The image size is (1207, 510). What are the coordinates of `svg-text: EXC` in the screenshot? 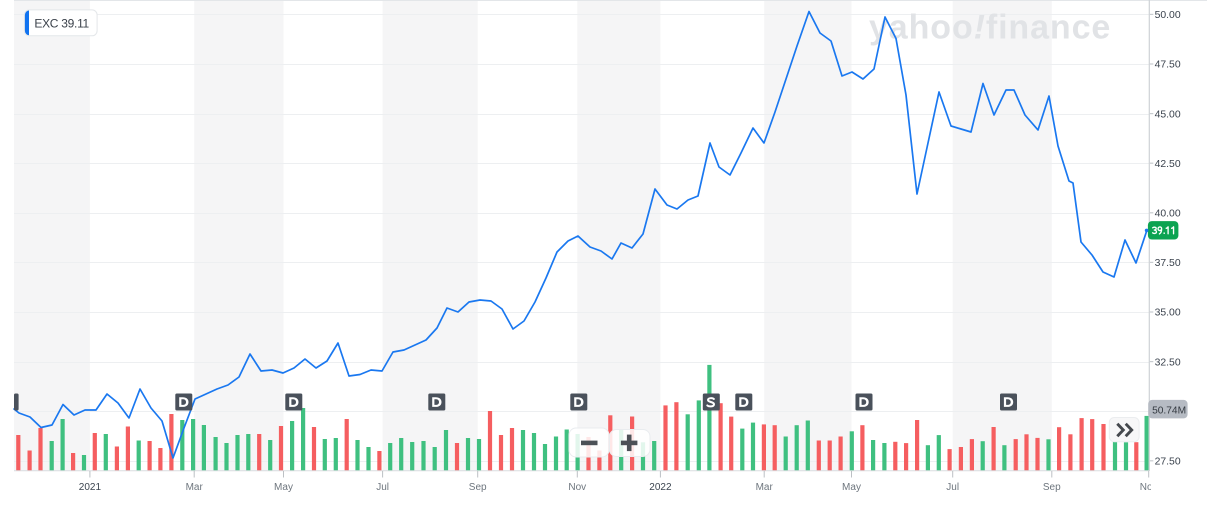 It's located at (46, 24).